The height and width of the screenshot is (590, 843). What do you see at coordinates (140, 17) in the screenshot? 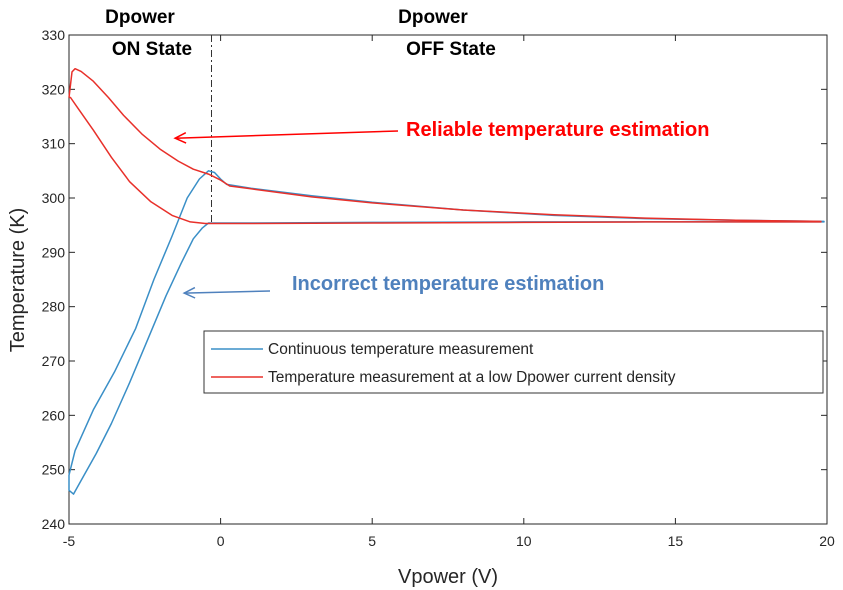
I see `on-state-label-line1: Dpower` at bounding box center [140, 17].